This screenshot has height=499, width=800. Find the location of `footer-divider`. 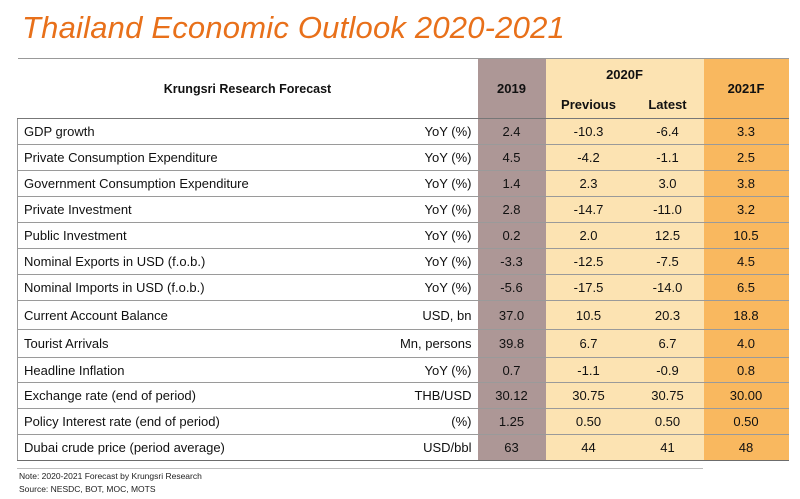

footer-divider is located at coordinates (360, 468).